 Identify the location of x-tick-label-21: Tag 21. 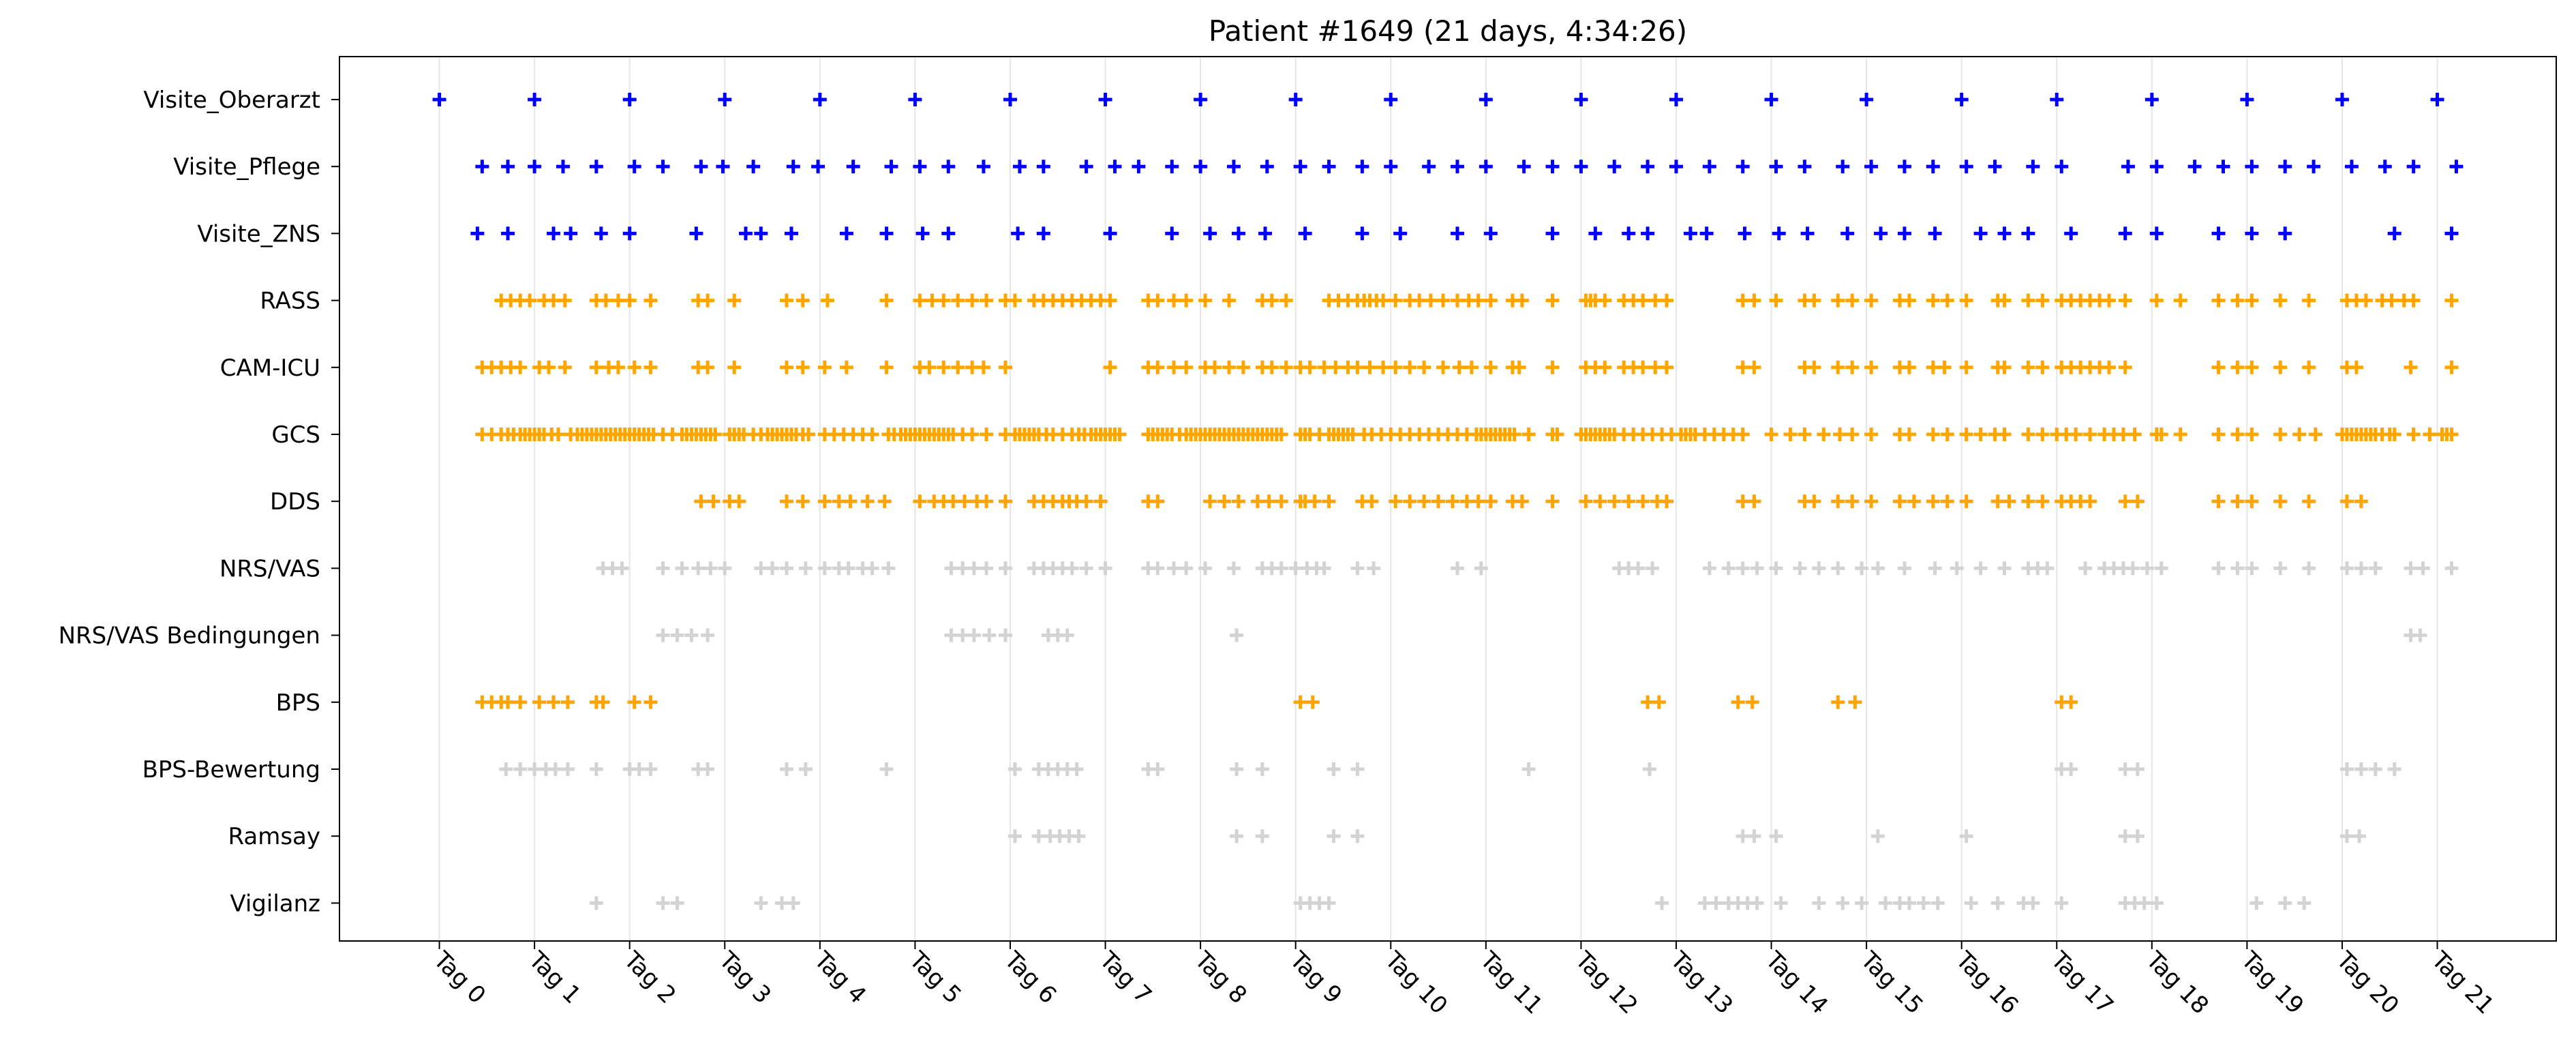
(2462, 982).